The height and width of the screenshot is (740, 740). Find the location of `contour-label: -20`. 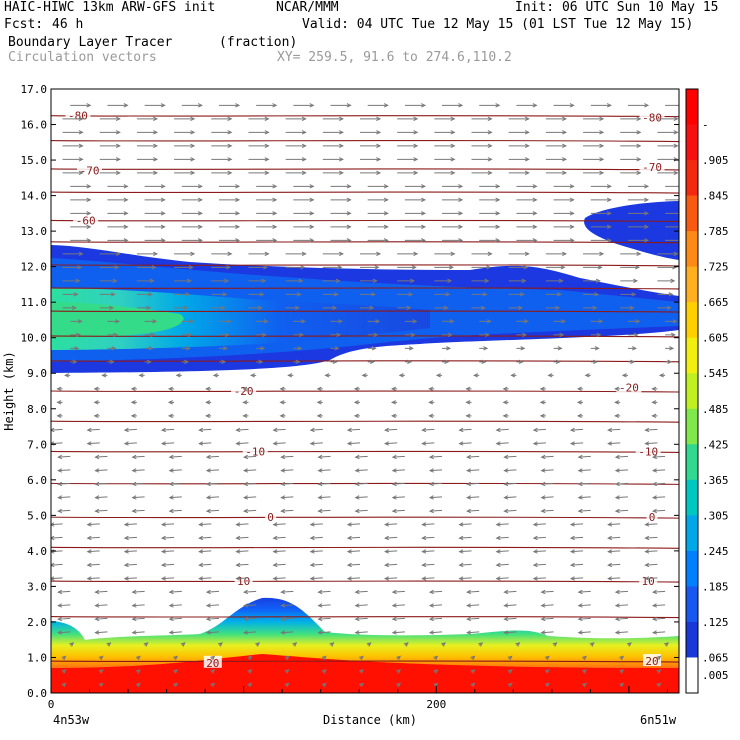

contour-label: -20 is located at coordinates (629, 387).